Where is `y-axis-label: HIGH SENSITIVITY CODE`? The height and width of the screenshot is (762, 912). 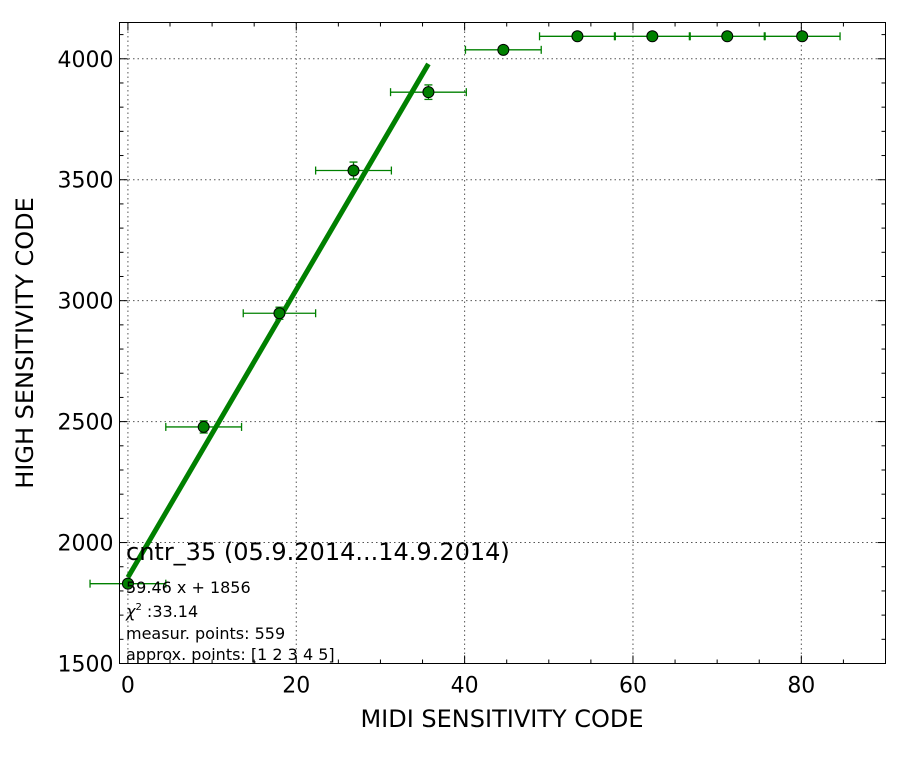 y-axis-label: HIGH SENSITIVITY CODE is located at coordinates (25, 343).